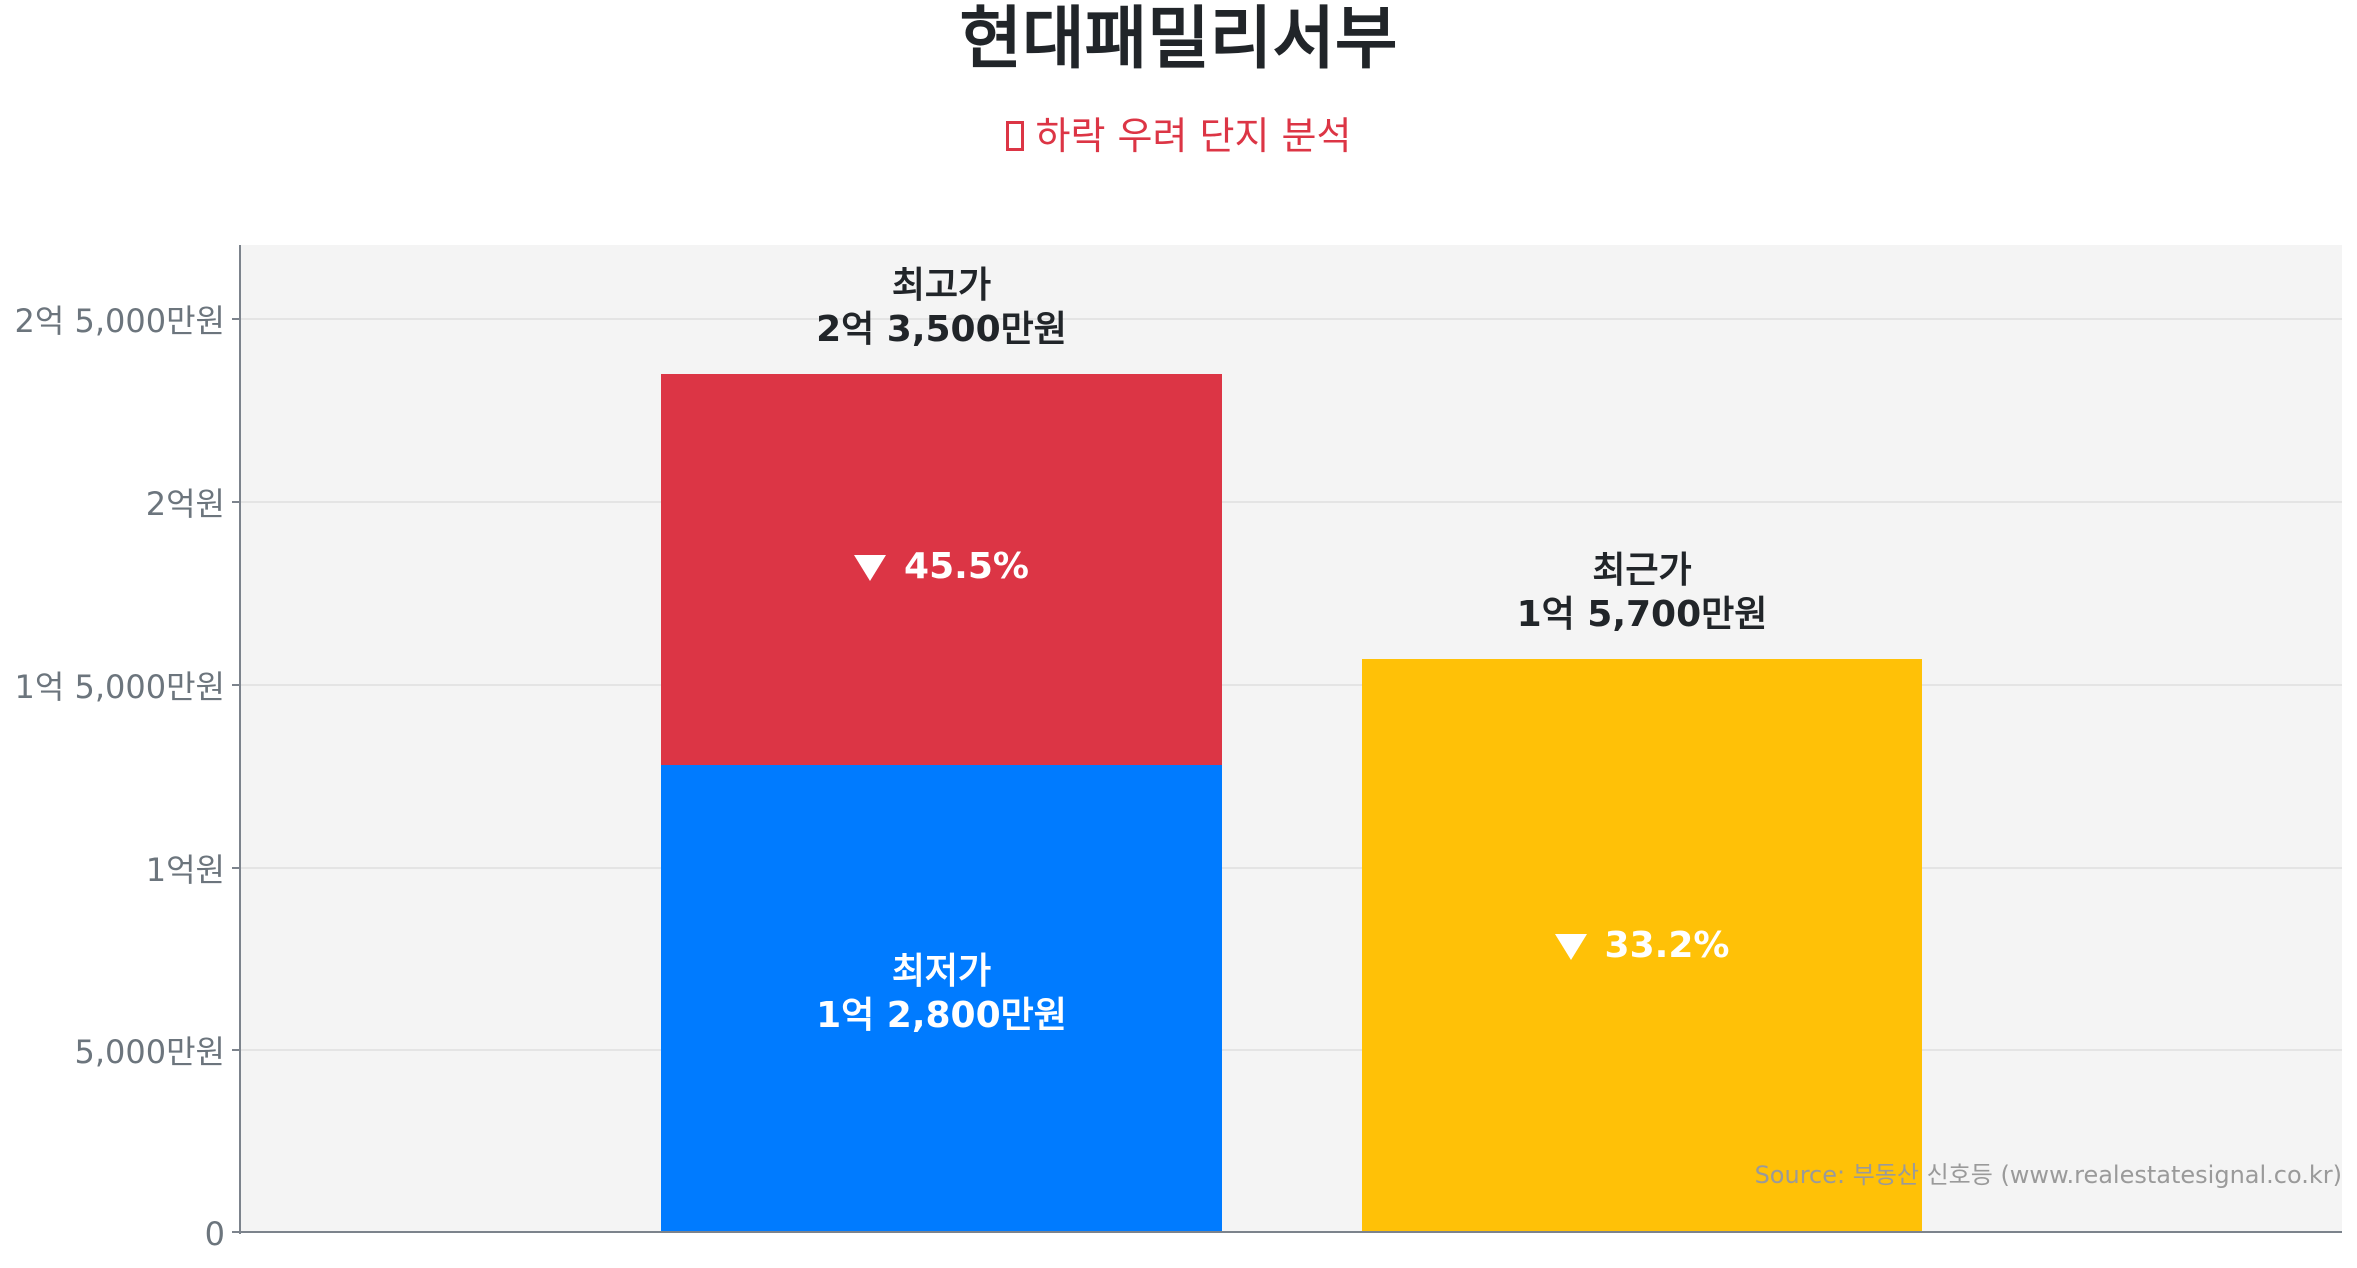 The width and height of the screenshot is (2357, 1268). I want to click on ytick-label: 2억 5,000만원, so click(119, 321).